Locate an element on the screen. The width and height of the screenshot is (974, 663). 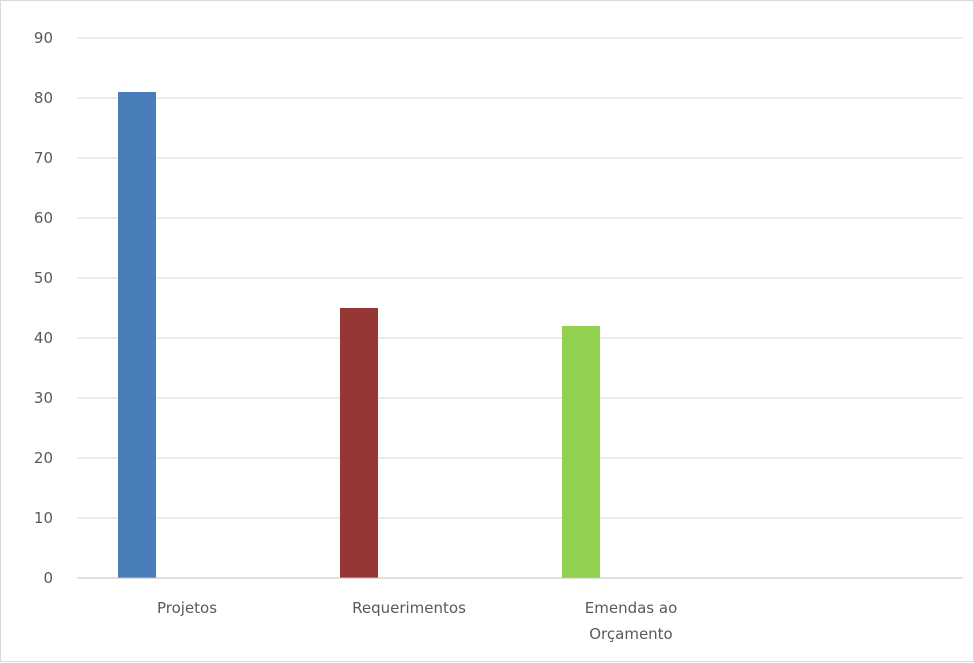
y-tick-label: 90 is located at coordinates (43, 38).